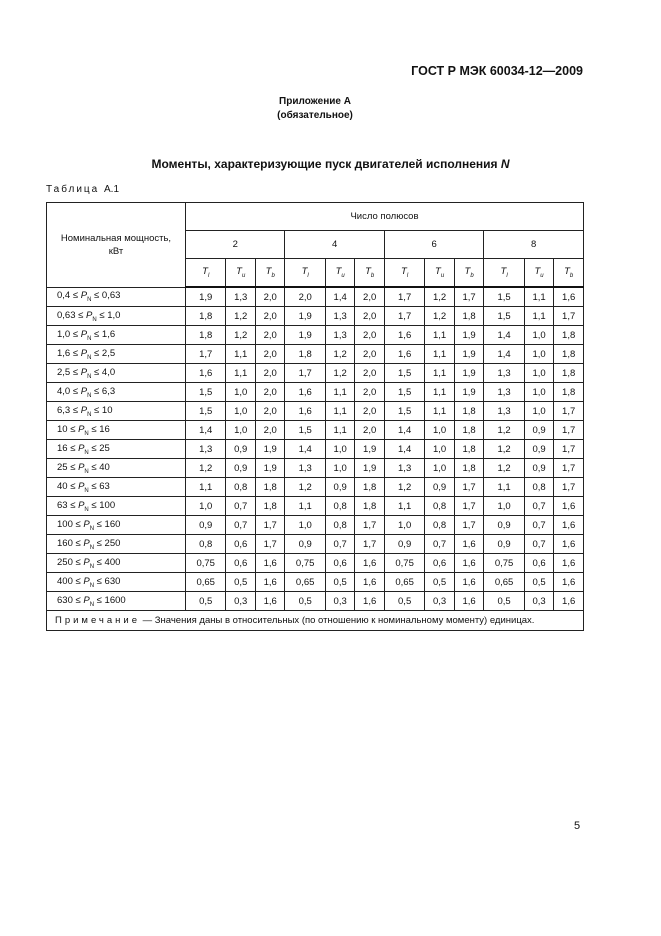  Describe the element at coordinates (205, 430) in the screenshot. I see `value-cell: 1,4` at that location.